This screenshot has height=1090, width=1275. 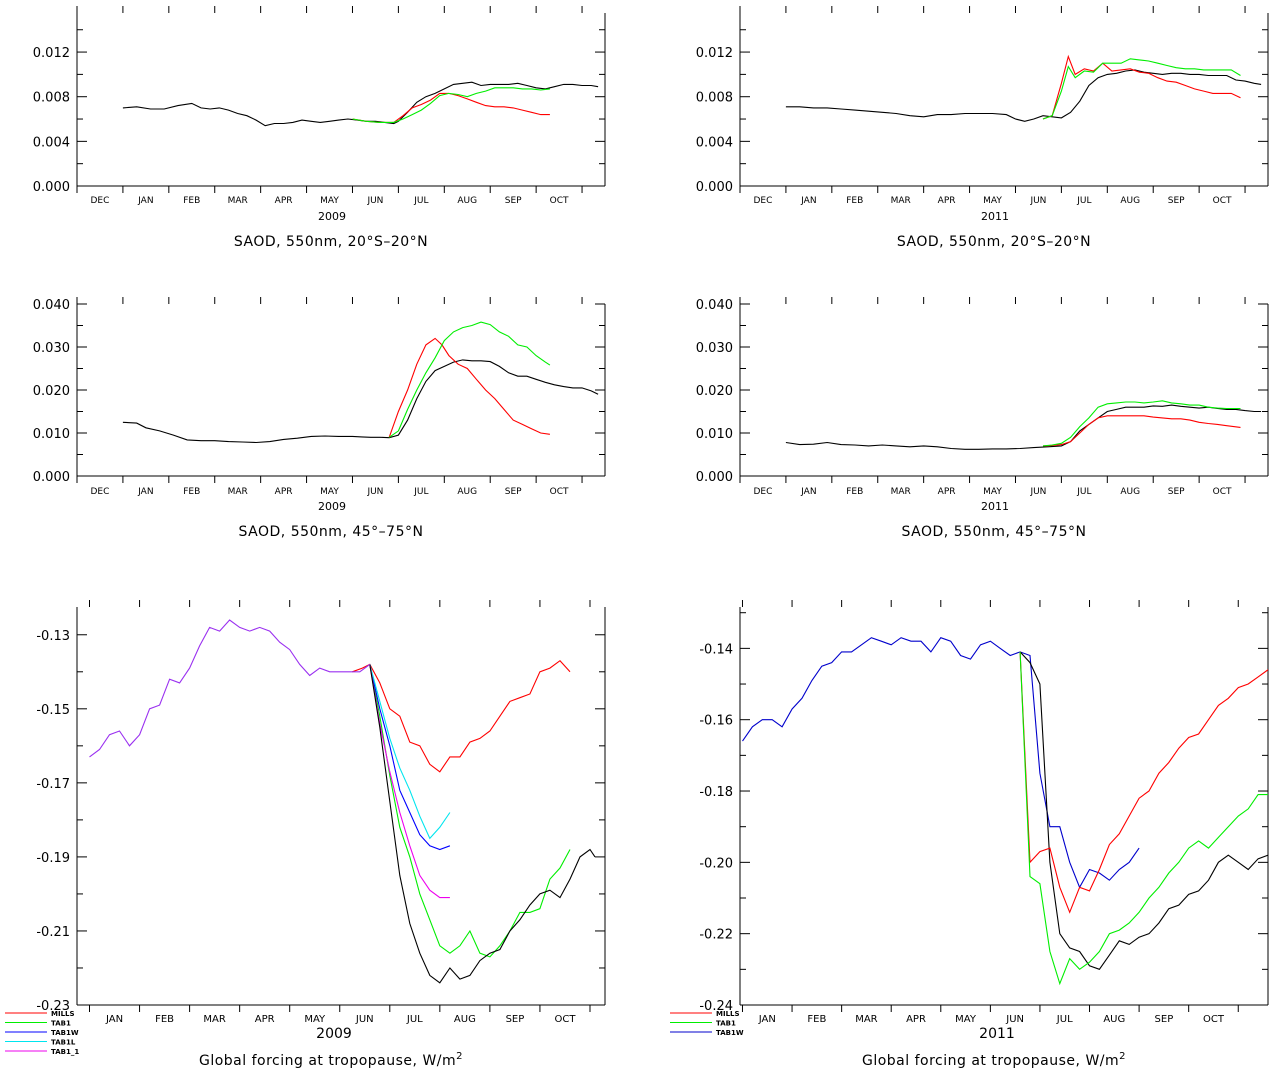 What do you see at coordinates (716, 1006) in the screenshot?
I see `y-tick-label: -0.24` at bounding box center [716, 1006].